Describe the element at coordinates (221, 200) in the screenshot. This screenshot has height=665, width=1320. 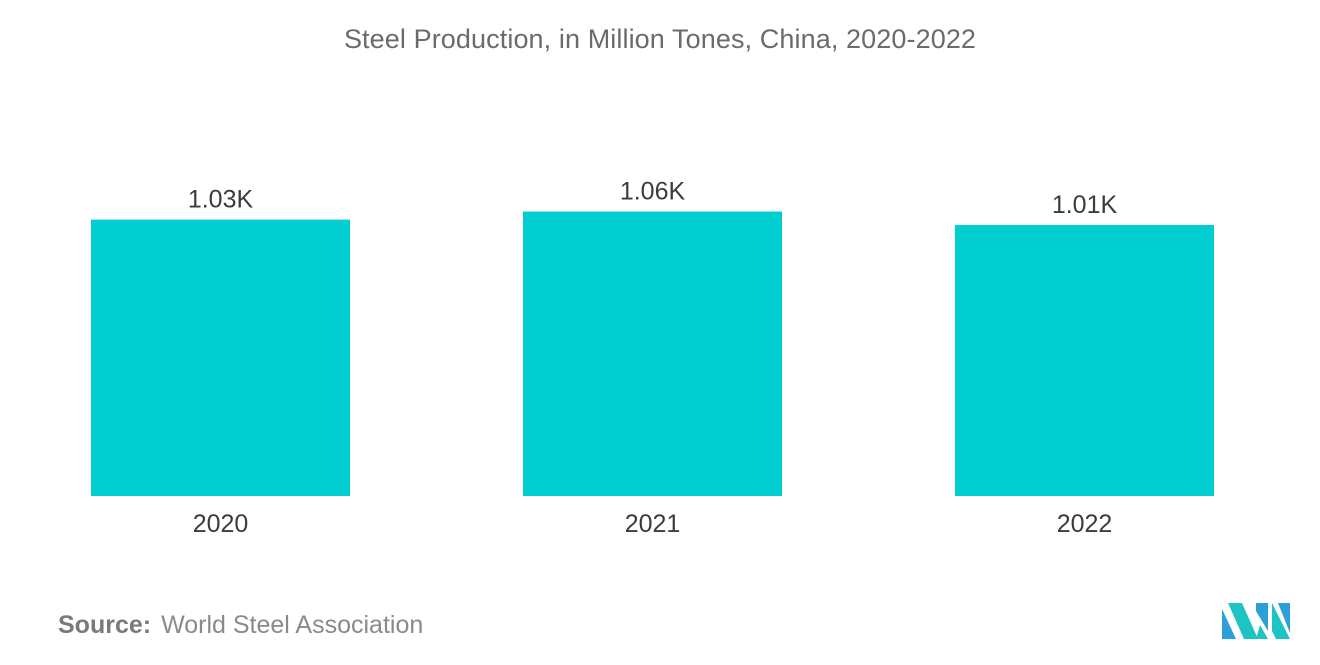
I see `data-label-2020: 1.03K` at that location.